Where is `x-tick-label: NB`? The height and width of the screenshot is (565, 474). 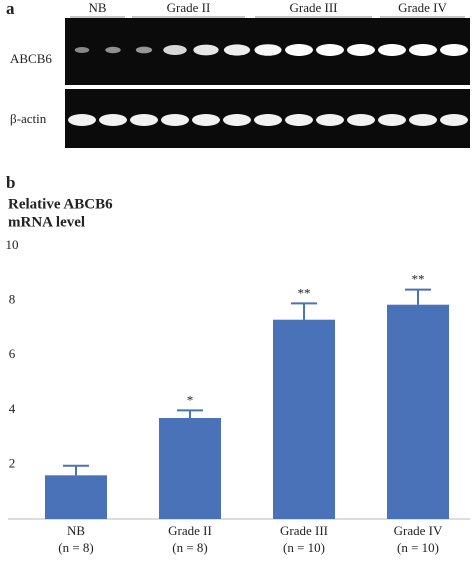 x-tick-label: NB is located at coordinates (76, 530).